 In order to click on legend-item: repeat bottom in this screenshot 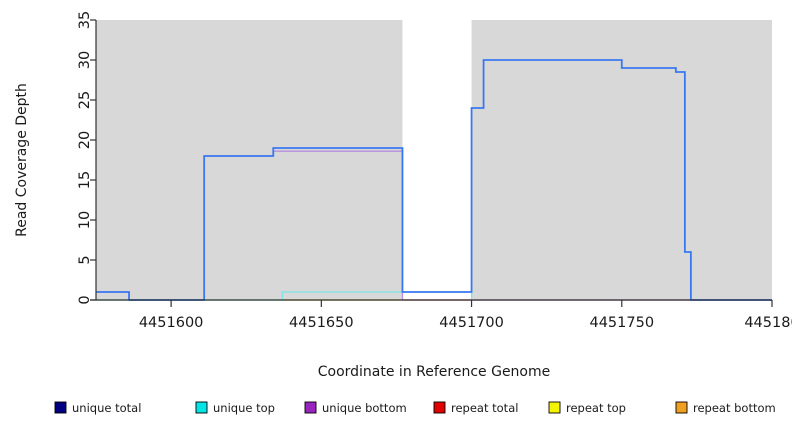, I will do `click(725, 408)`.